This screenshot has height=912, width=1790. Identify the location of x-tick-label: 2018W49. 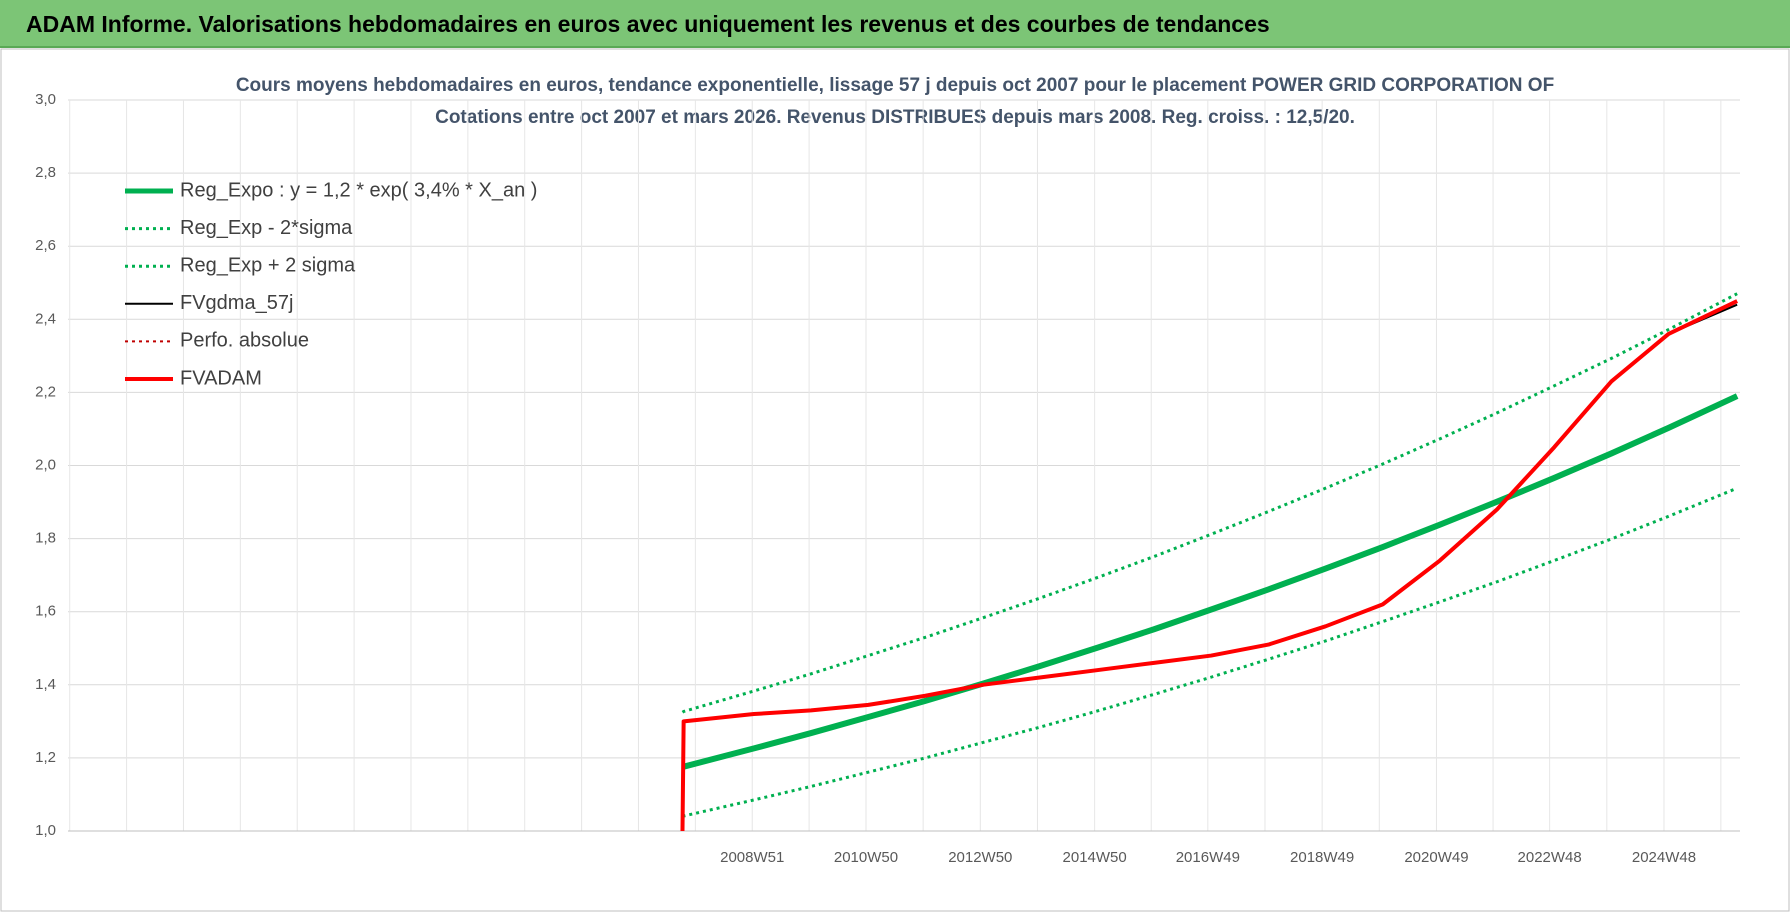
(1322, 857).